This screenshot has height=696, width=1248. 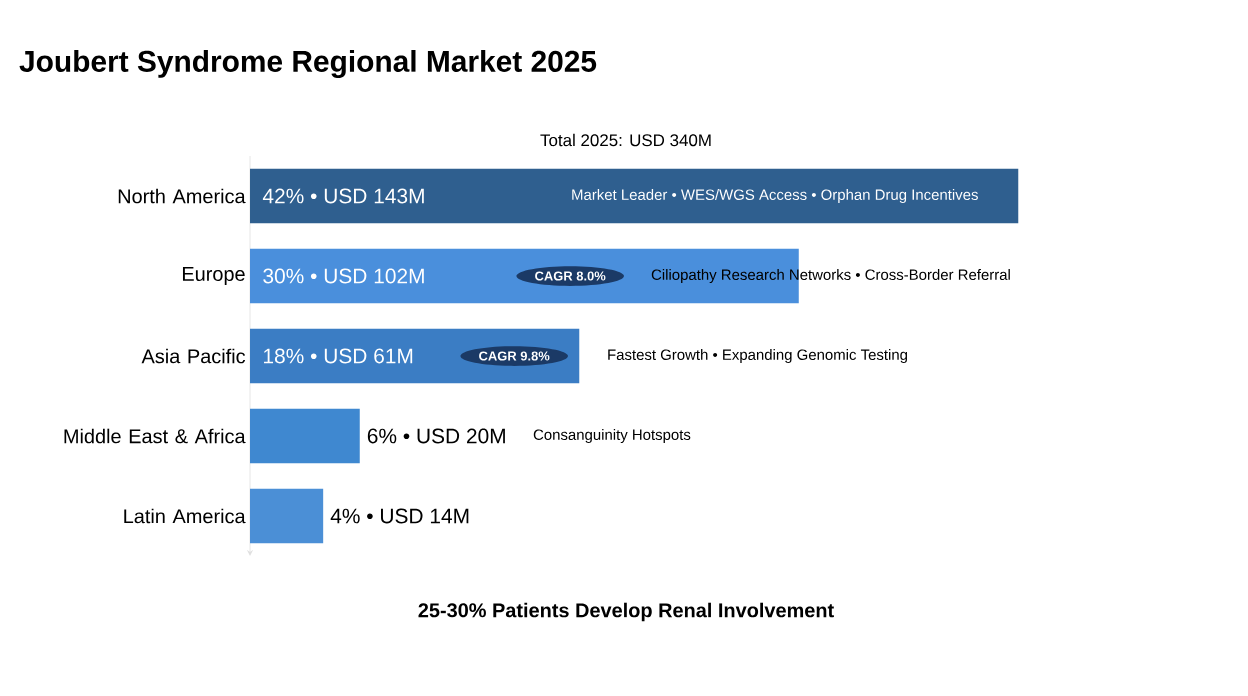 What do you see at coordinates (436, 436) in the screenshot?
I see `data-label: 6% • USD 20M` at bounding box center [436, 436].